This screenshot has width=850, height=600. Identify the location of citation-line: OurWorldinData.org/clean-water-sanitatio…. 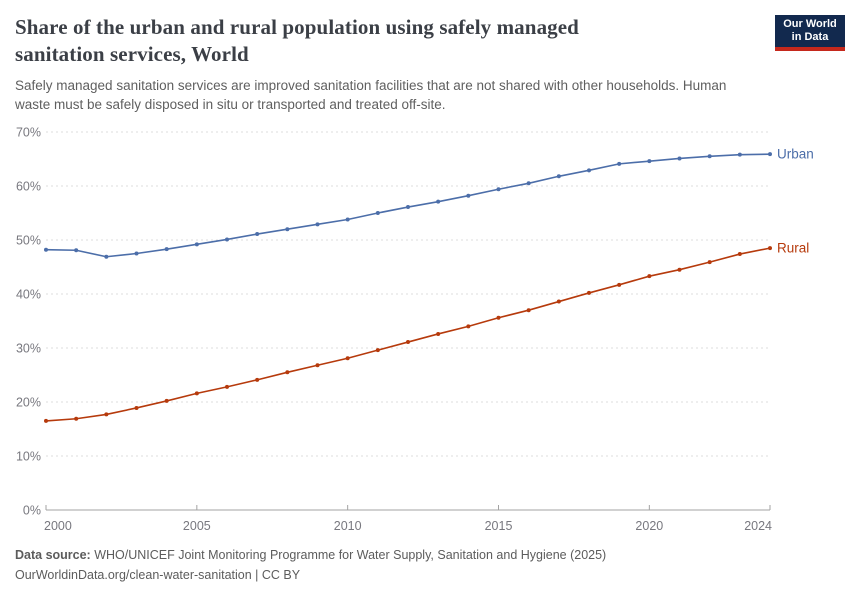
(158, 575).